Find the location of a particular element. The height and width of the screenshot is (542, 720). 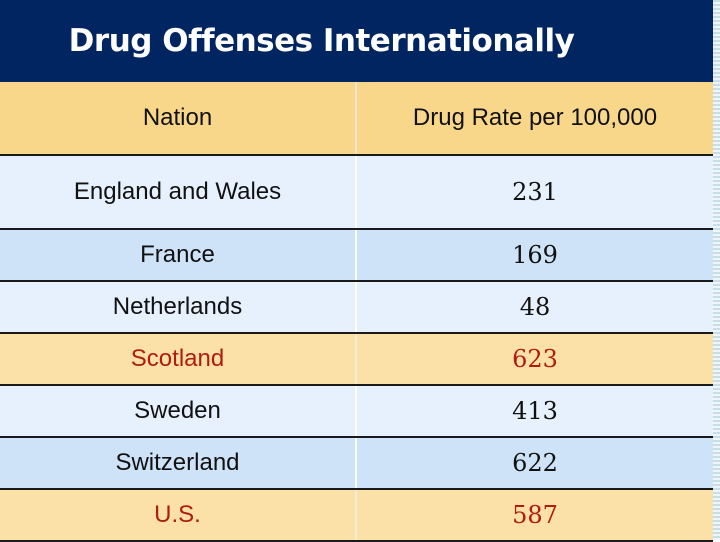

nation-cell: France is located at coordinates (178, 255).